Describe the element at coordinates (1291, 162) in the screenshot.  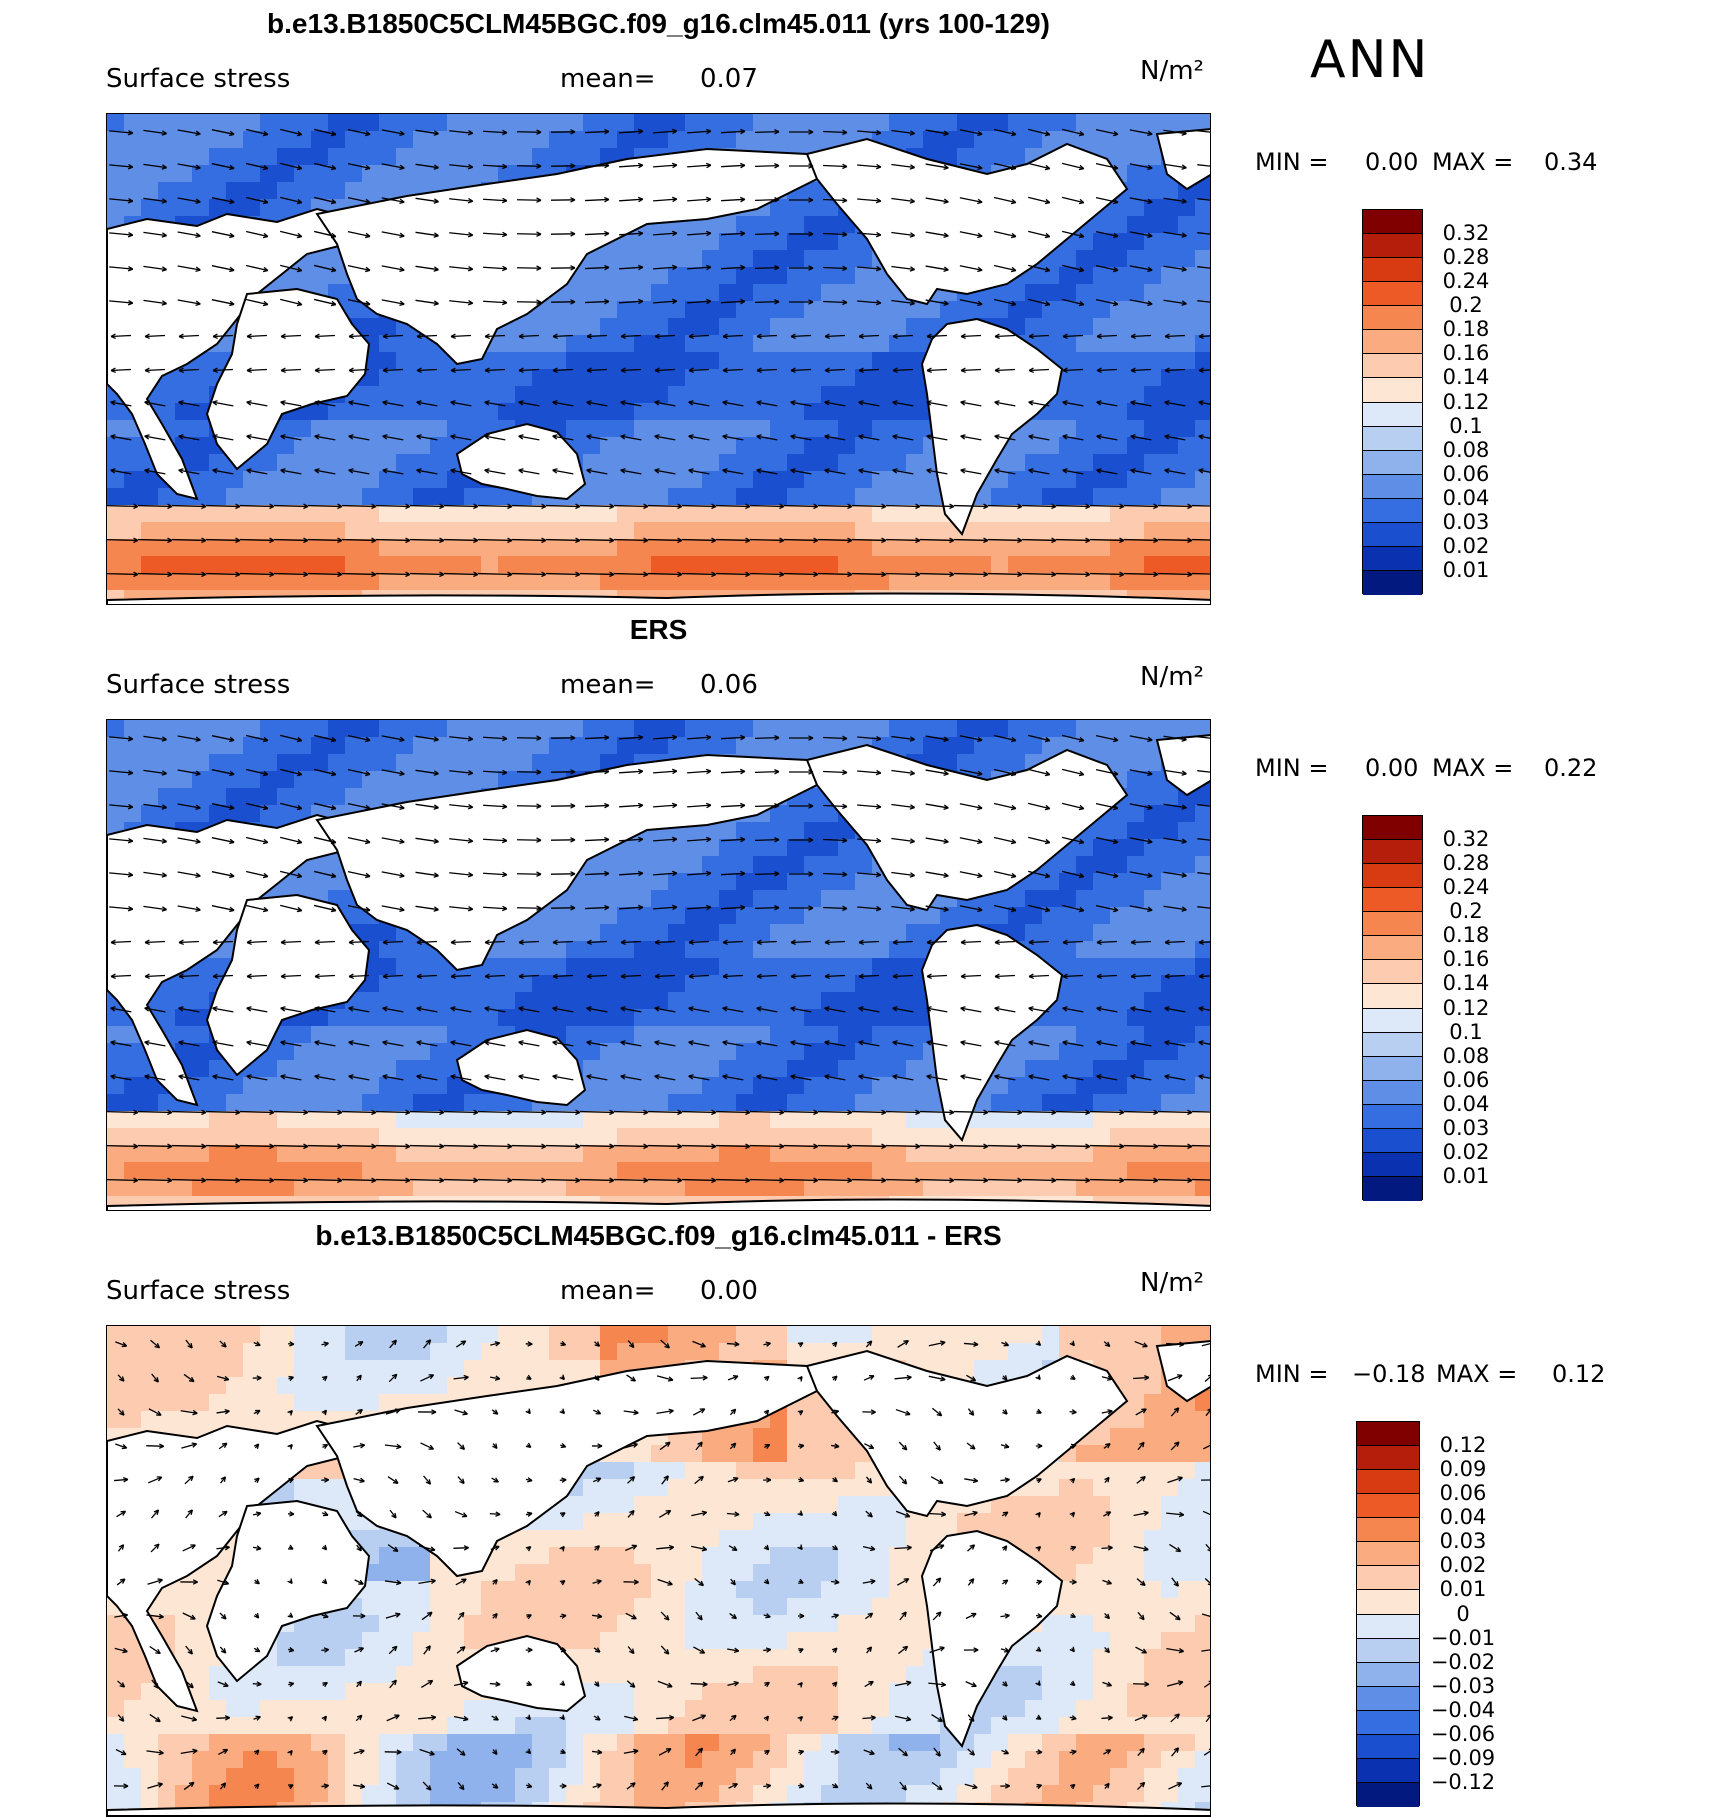
I see `min-label: MIN =` at that location.